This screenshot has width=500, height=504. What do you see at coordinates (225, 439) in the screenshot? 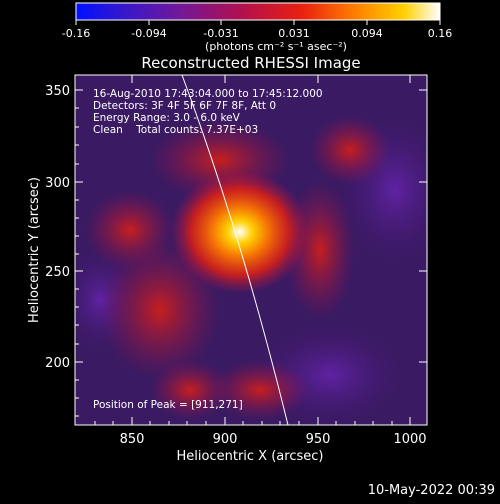
I see `x-tick-label: 900` at bounding box center [225, 439].